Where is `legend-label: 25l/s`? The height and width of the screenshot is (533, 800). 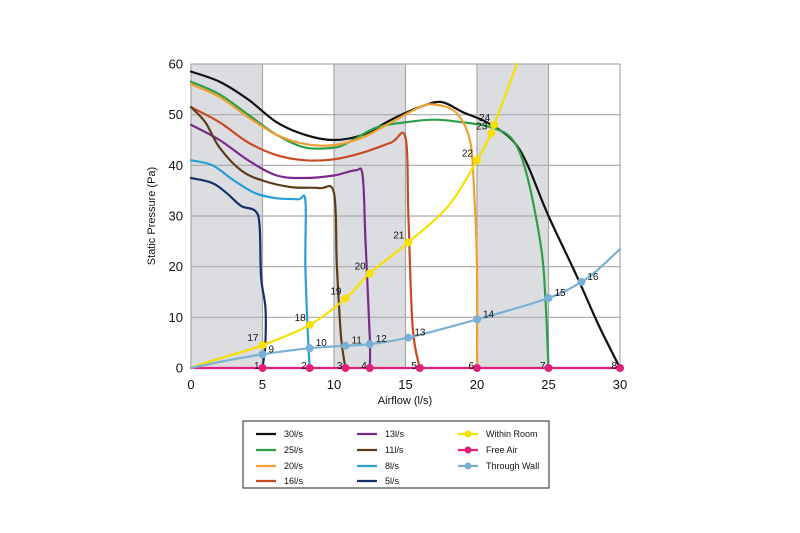 legend-label: 25l/s is located at coordinates (294, 450).